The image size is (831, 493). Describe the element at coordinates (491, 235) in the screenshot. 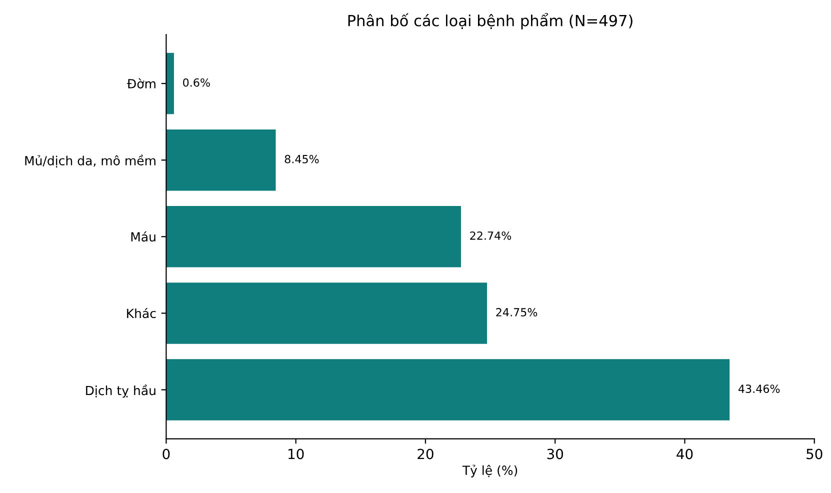

I see `data-label: 22.74%` at that location.